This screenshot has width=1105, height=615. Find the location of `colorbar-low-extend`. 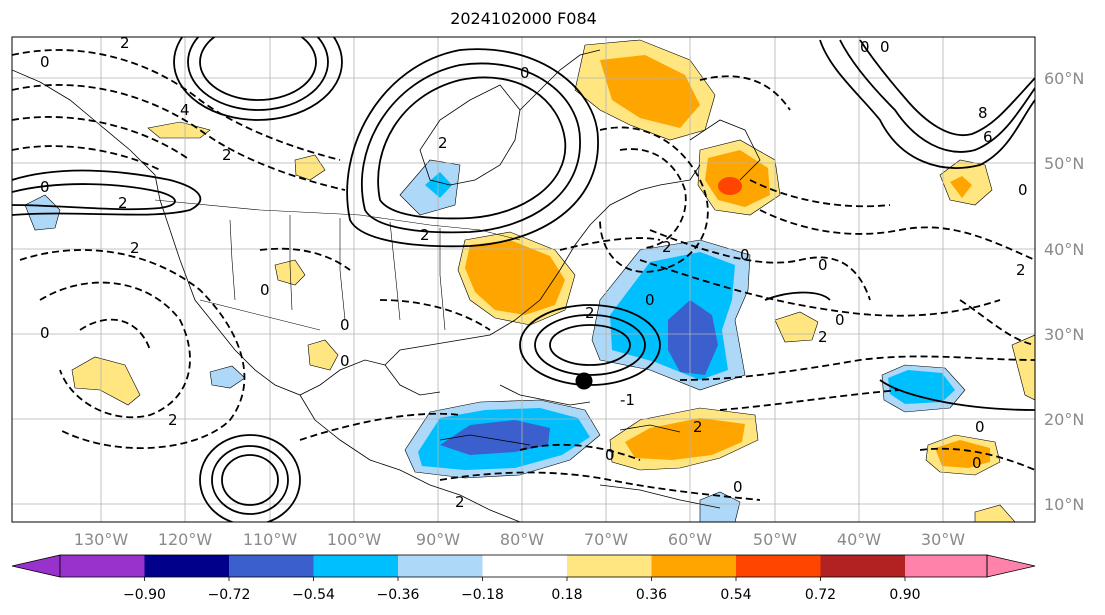

colorbar-low-extend is located at coordinates (36, 566).